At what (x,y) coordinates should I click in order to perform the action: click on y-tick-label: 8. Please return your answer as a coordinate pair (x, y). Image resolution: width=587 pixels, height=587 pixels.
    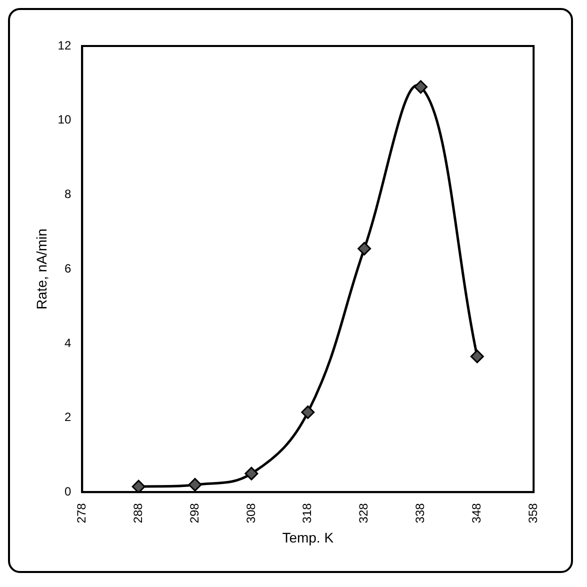
    Looking at the image, I should click on (68, 194).